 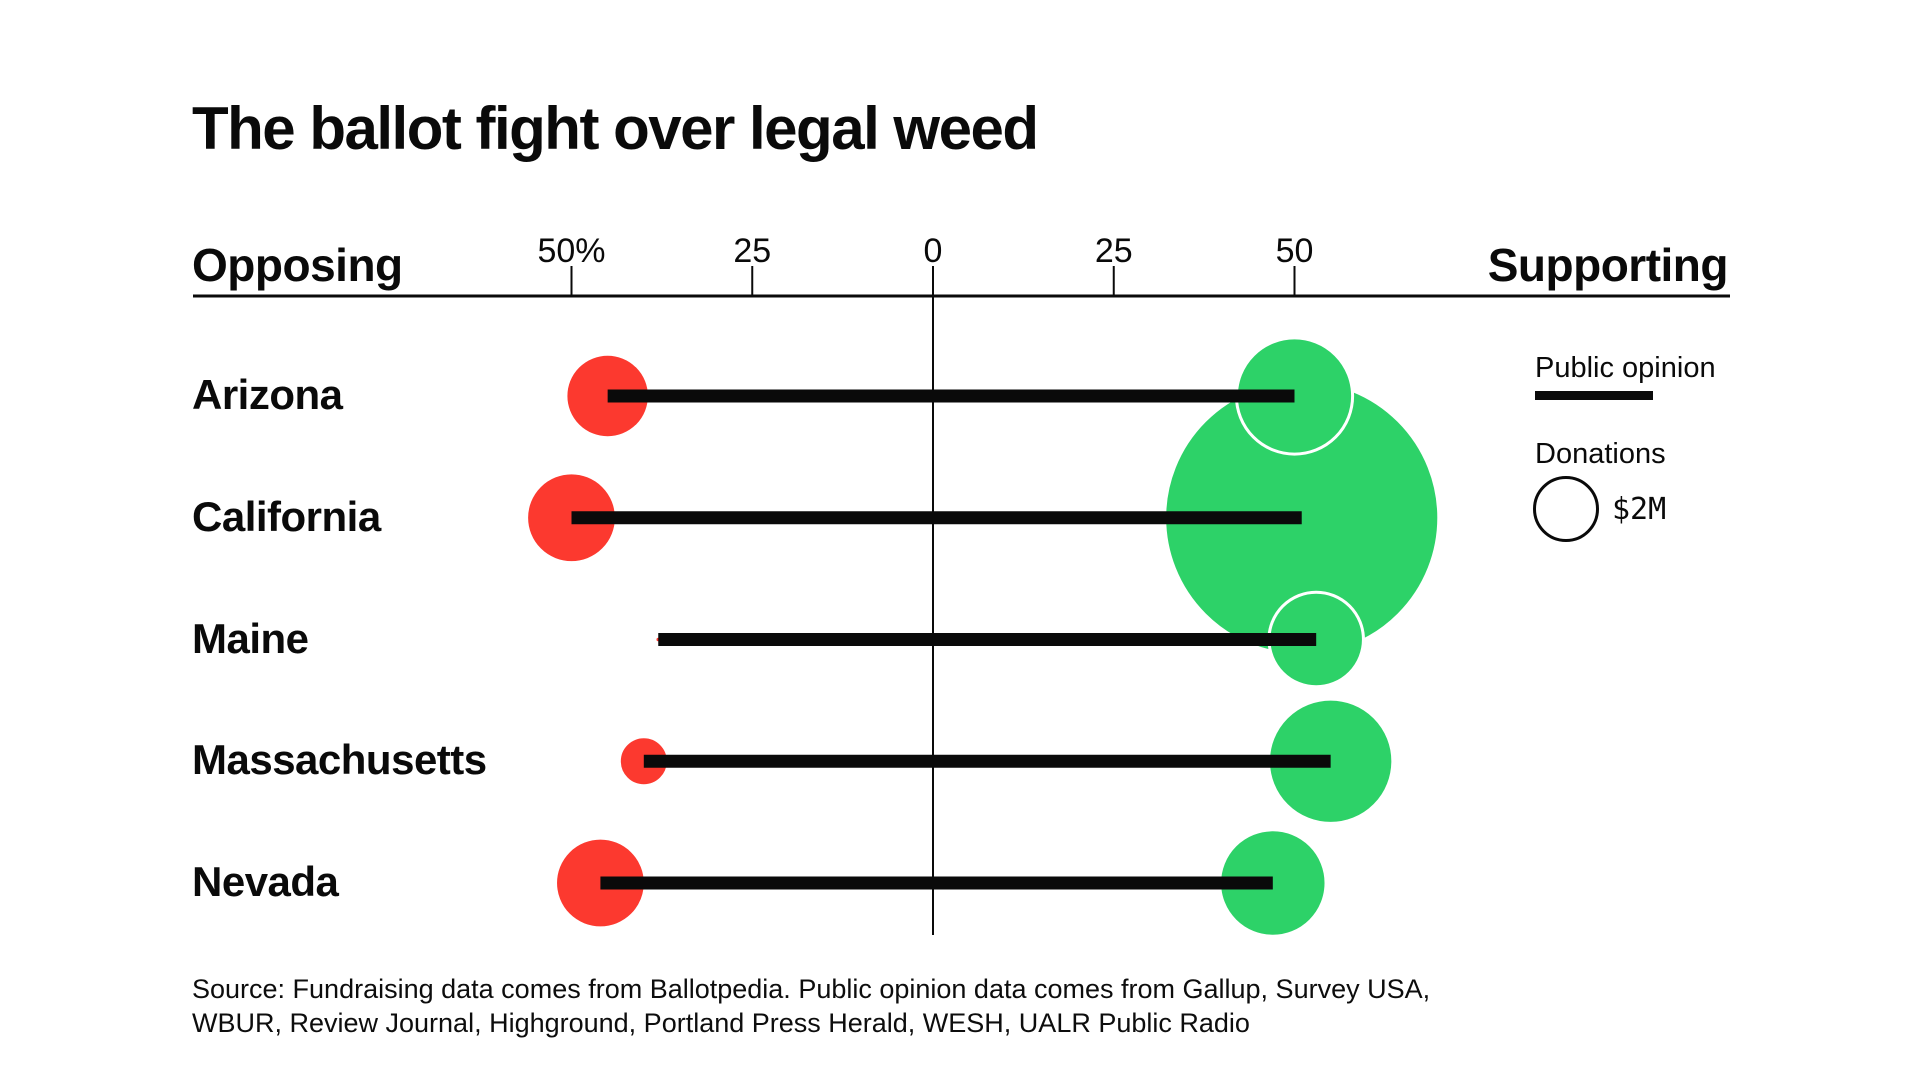 I want to click on axis-label-opposing: Opposing, so click(x=297, y=265).